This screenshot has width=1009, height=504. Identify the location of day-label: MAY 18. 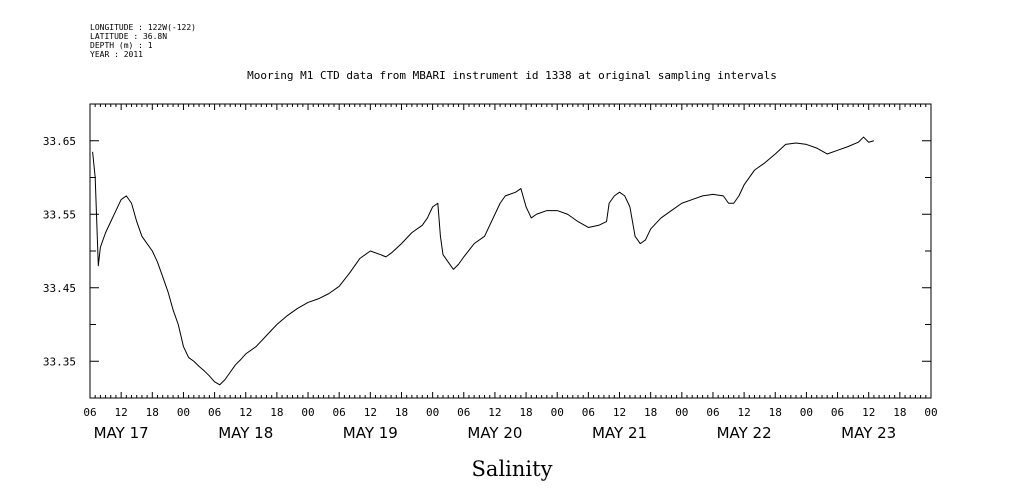
(245, 433).